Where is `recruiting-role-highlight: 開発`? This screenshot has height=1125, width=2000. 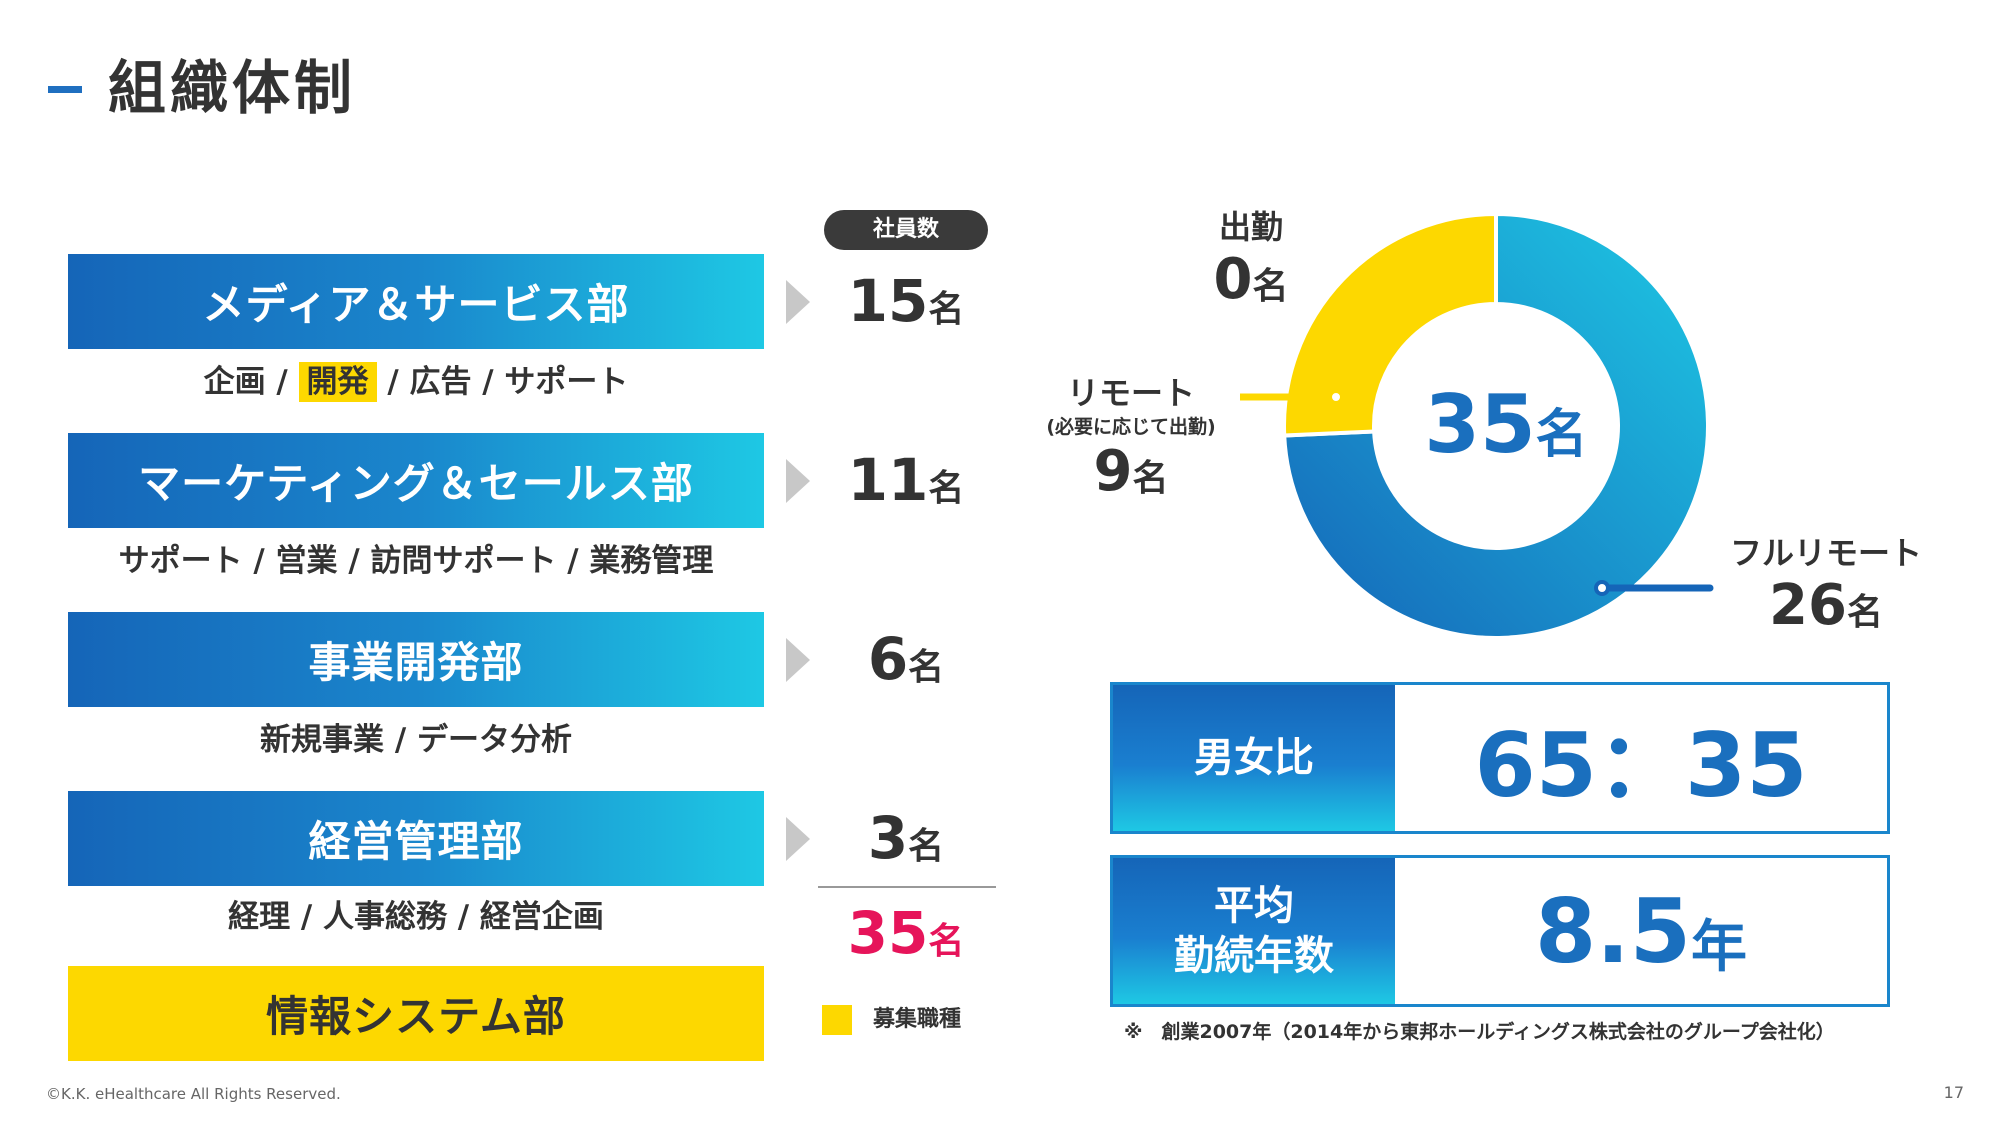
recruiting-role-highlight: 開発 is located at coordinates (337, 382).